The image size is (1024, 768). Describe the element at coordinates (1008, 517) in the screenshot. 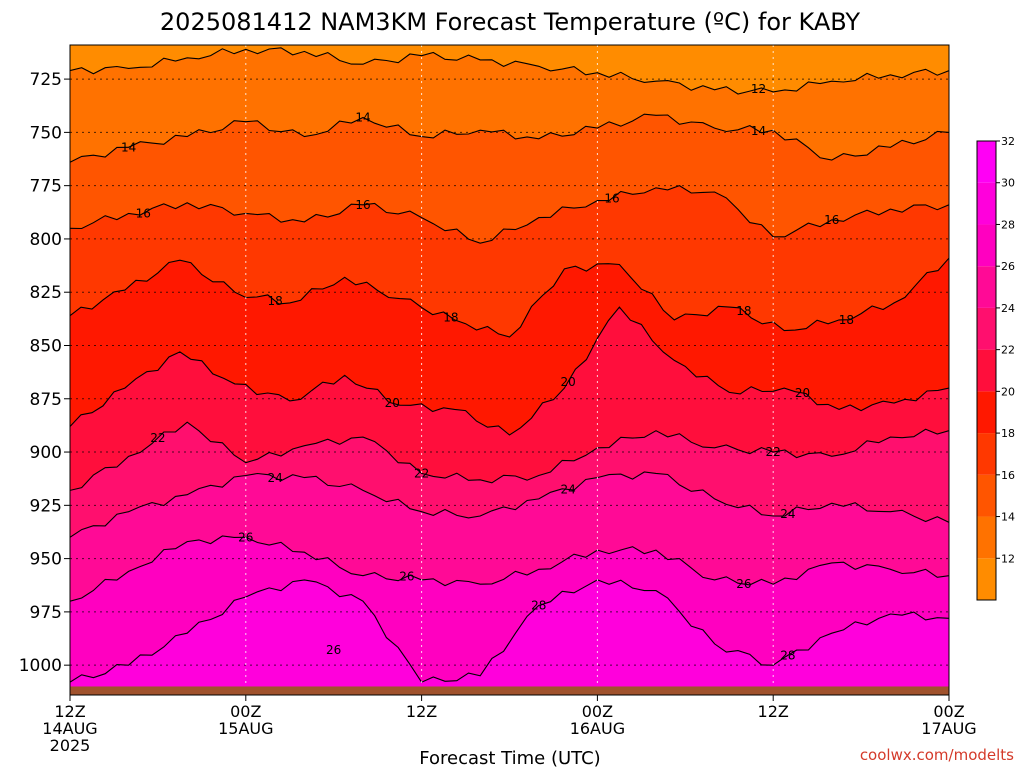

I see `colorbar-label: 14` at that location.